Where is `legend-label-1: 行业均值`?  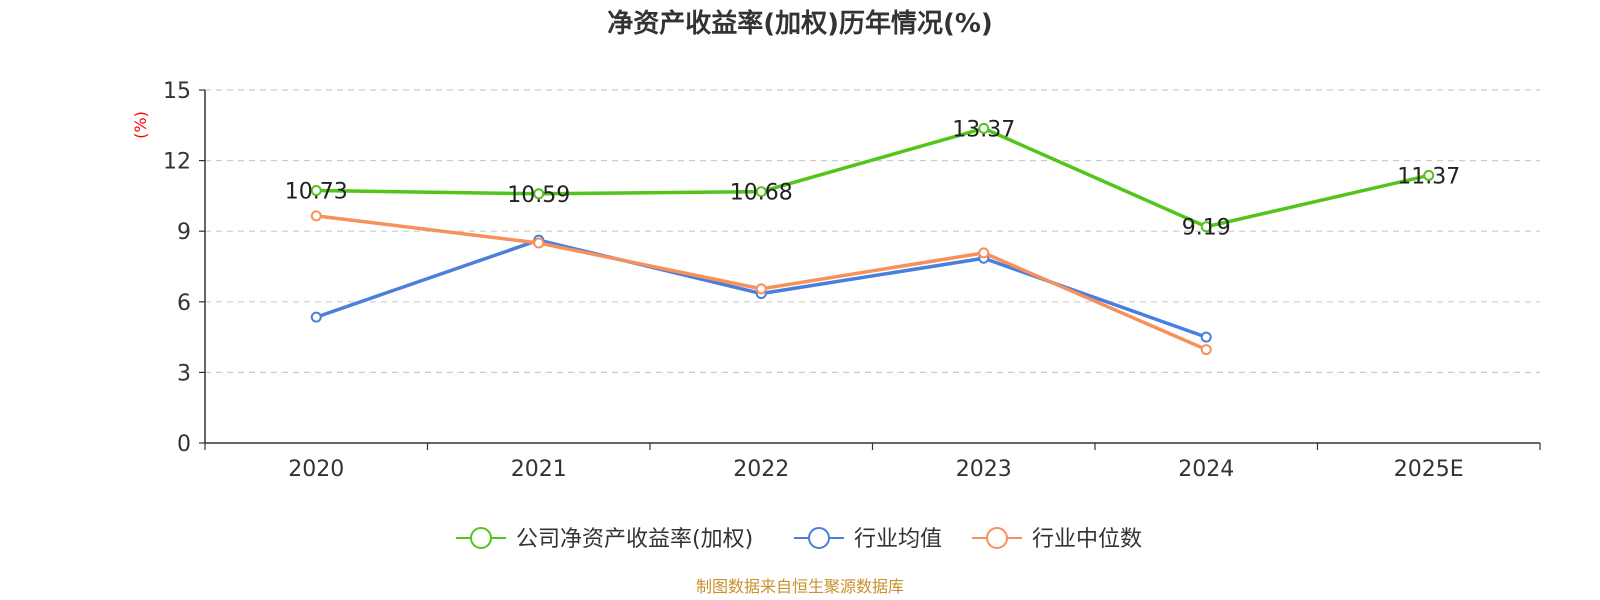 legend-label-1: 行业均值 is located at coordinates (898, 539).